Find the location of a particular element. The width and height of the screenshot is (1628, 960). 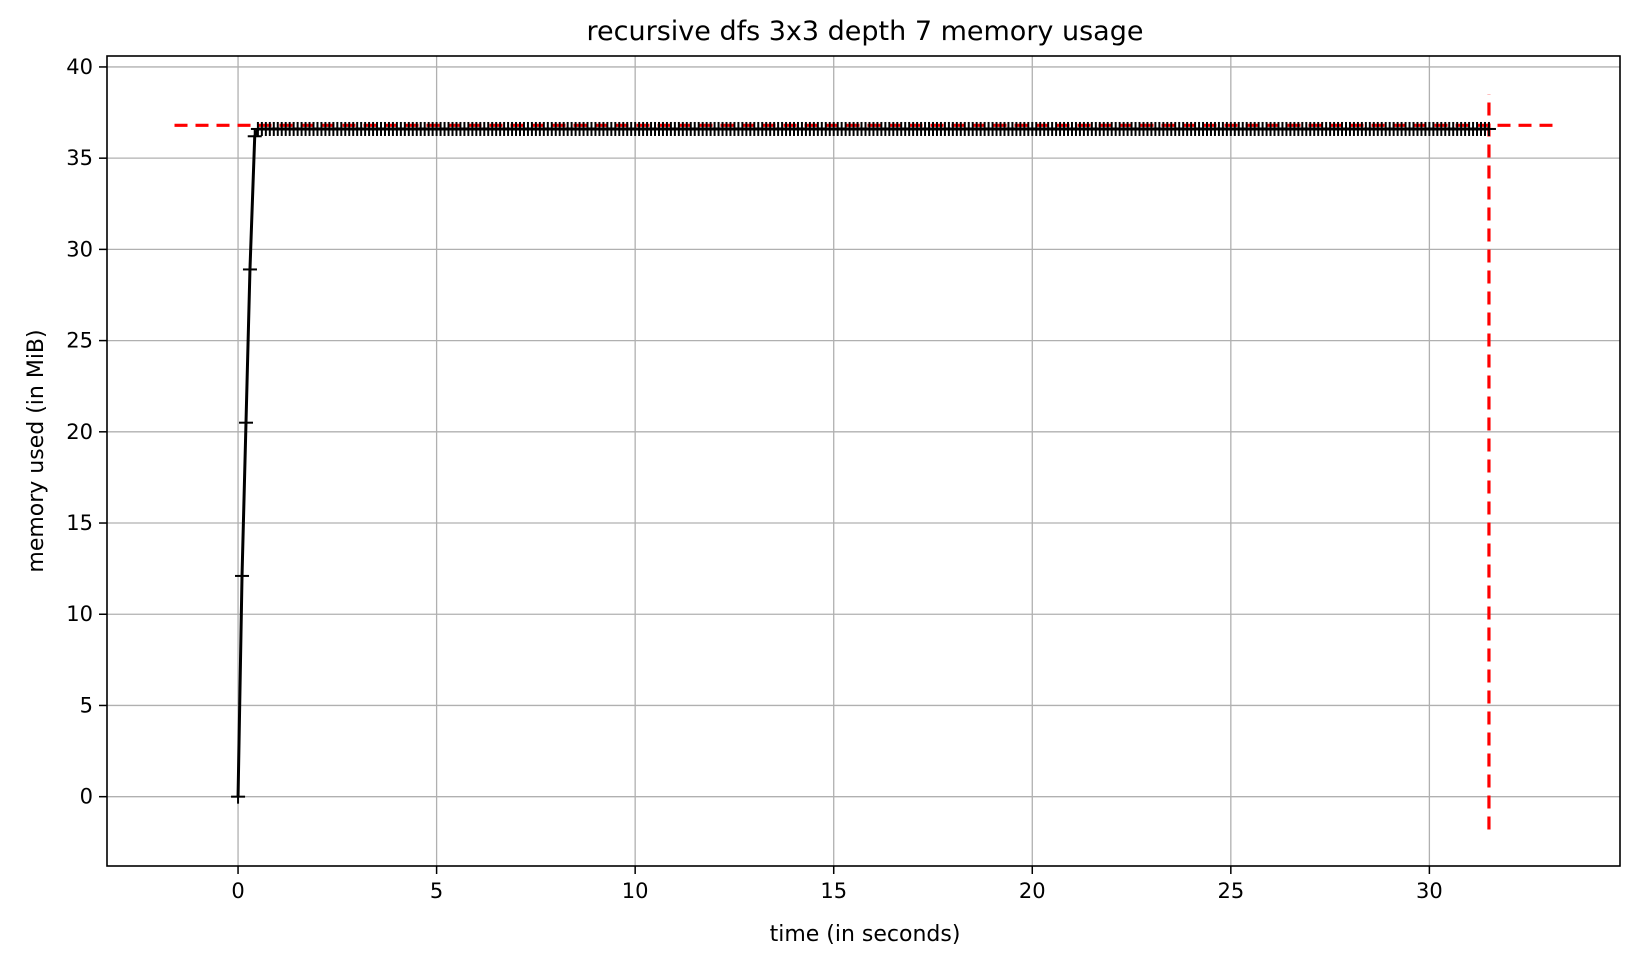

x-tick-label: 30 is located at coordinates (1429, 891).